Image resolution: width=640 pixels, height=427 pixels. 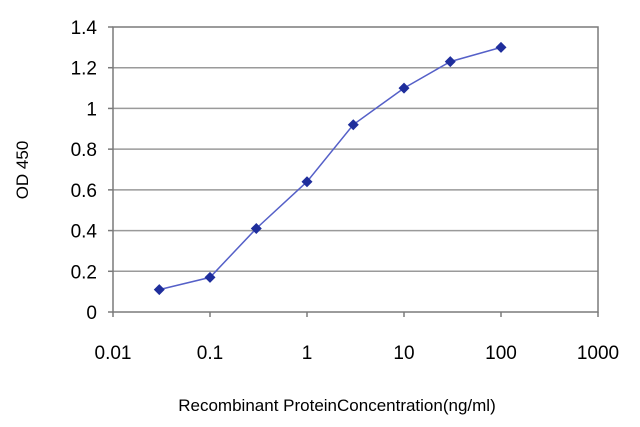 What do you see at coordinates (91, 109) in the screenshot?
I see `y-tick-label: 1` at bounding box center [91, 109].